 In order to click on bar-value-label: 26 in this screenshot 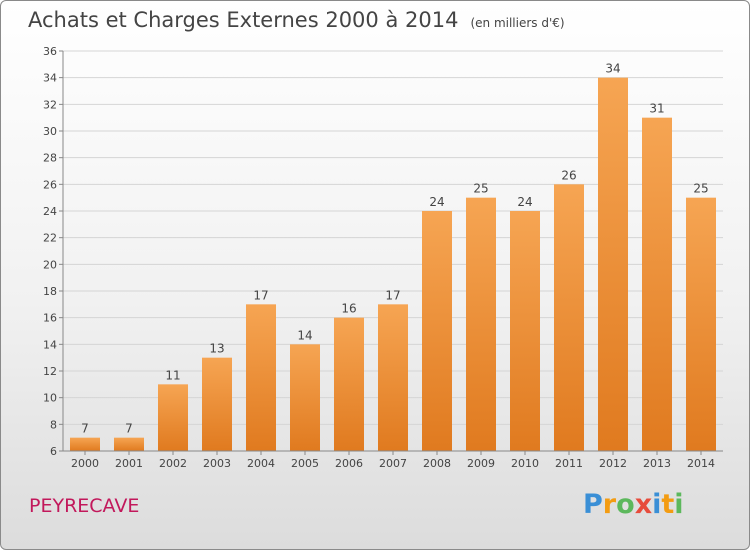, I will do `click(568, 175)`.